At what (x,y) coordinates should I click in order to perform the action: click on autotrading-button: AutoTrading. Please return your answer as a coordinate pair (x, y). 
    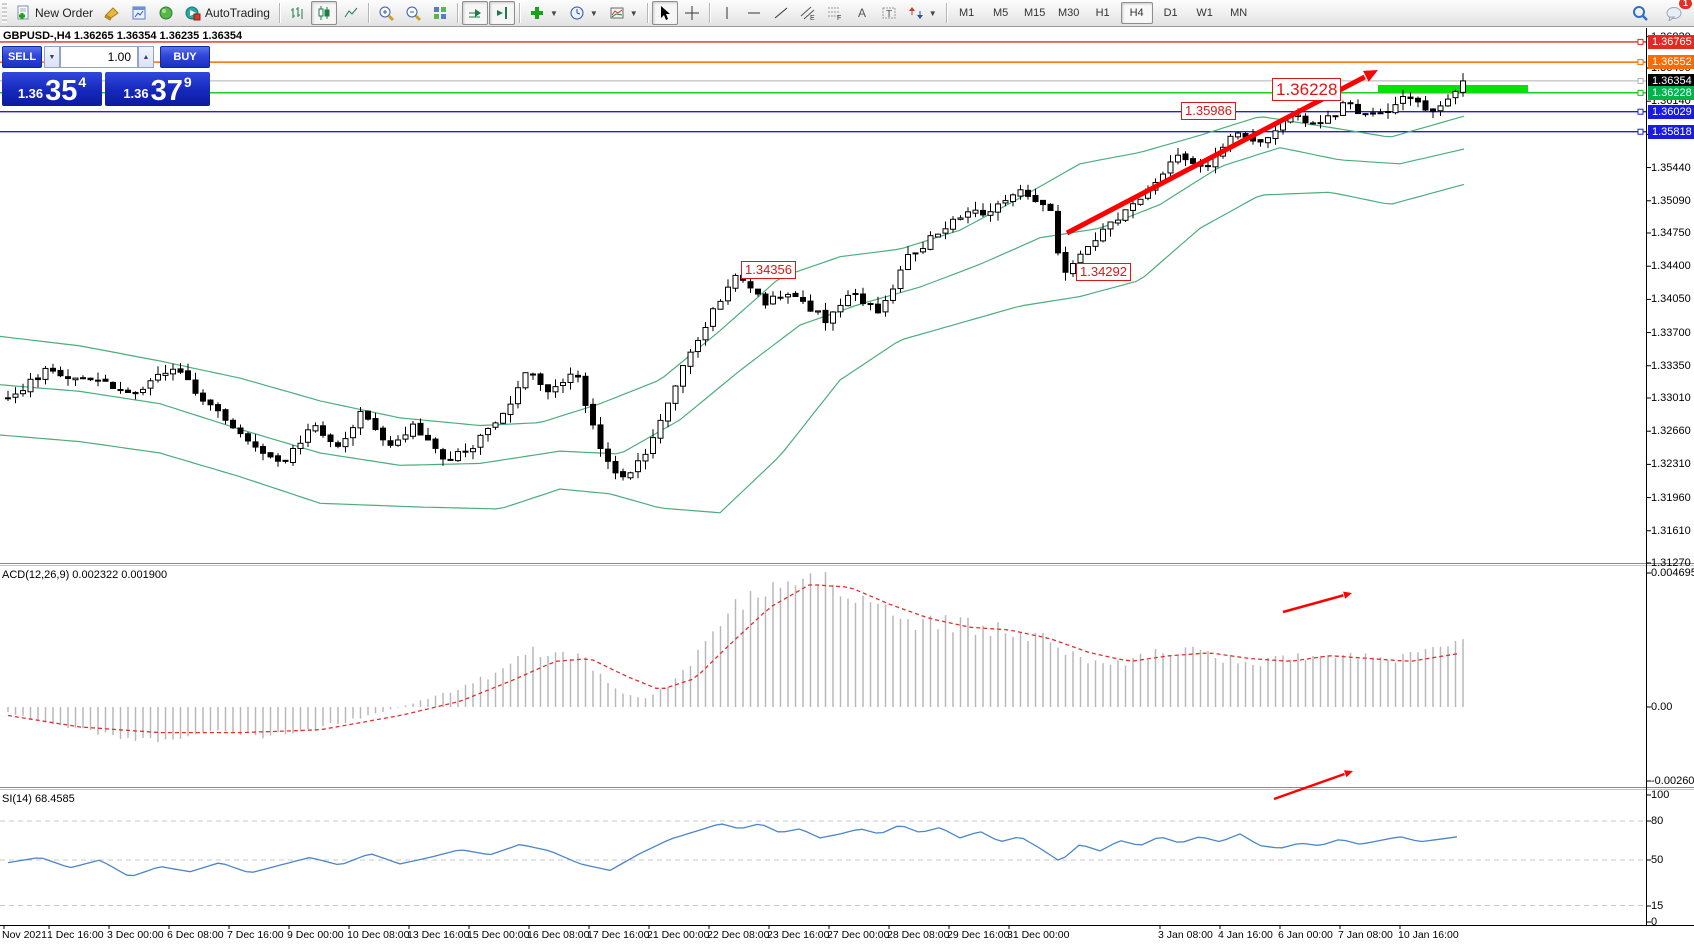
    Looking at the image, I should click on (227, 13).